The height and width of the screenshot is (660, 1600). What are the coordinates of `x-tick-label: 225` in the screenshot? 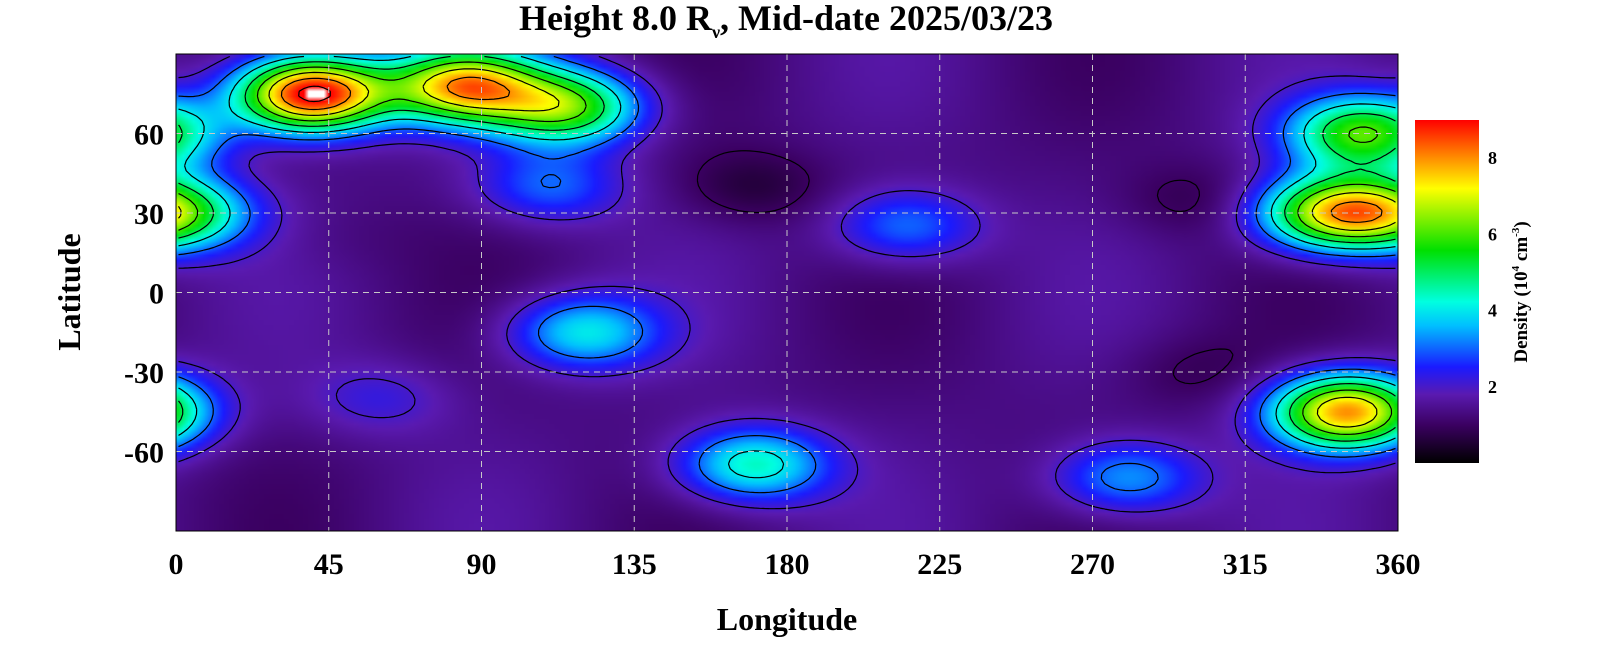 It's located at (939, 564).